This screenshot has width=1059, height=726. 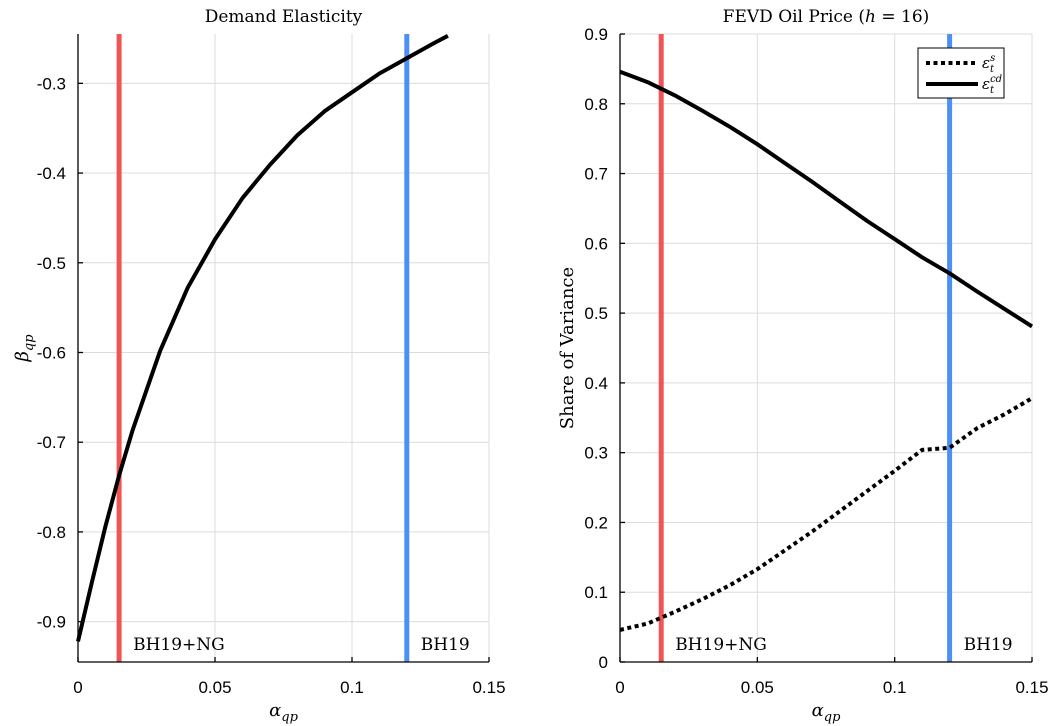 What do you see at coordinates (567, 348) in the screenshot?
I see `y-axis-label: Share of Variance` at bounding box center [567, 348].